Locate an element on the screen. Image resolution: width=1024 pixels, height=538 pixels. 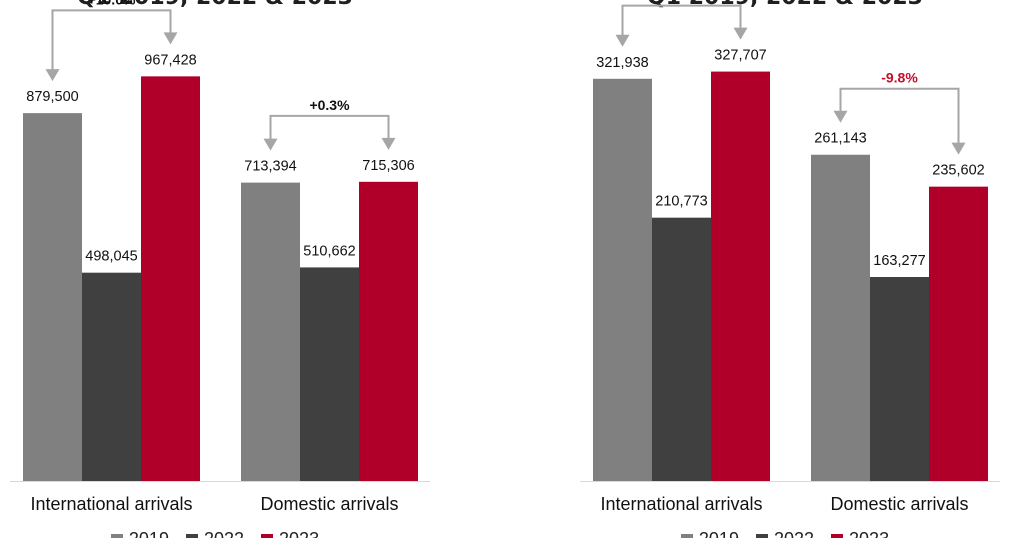
data-label: 163,277 is located at coordinates (899, 261).